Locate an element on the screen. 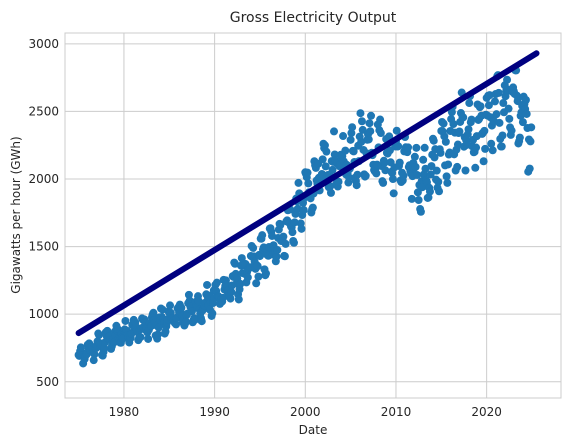 The width and height of the screenshot is (571, 448). x-tick-label: 1990 is located at coordinates (214, 412).